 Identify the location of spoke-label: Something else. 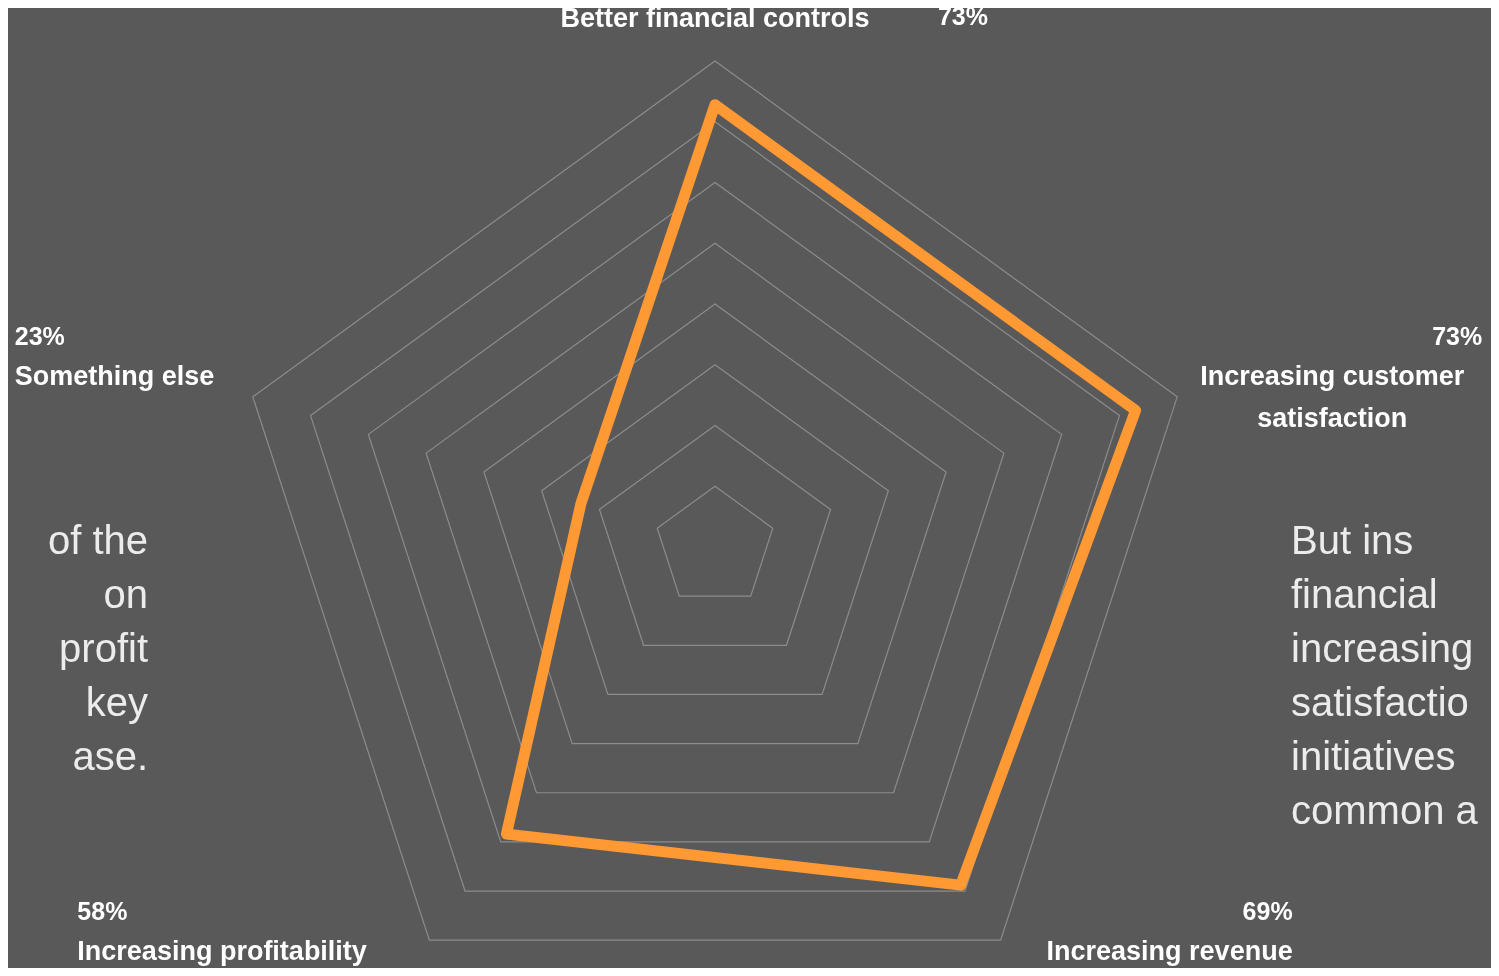
(114, 375).